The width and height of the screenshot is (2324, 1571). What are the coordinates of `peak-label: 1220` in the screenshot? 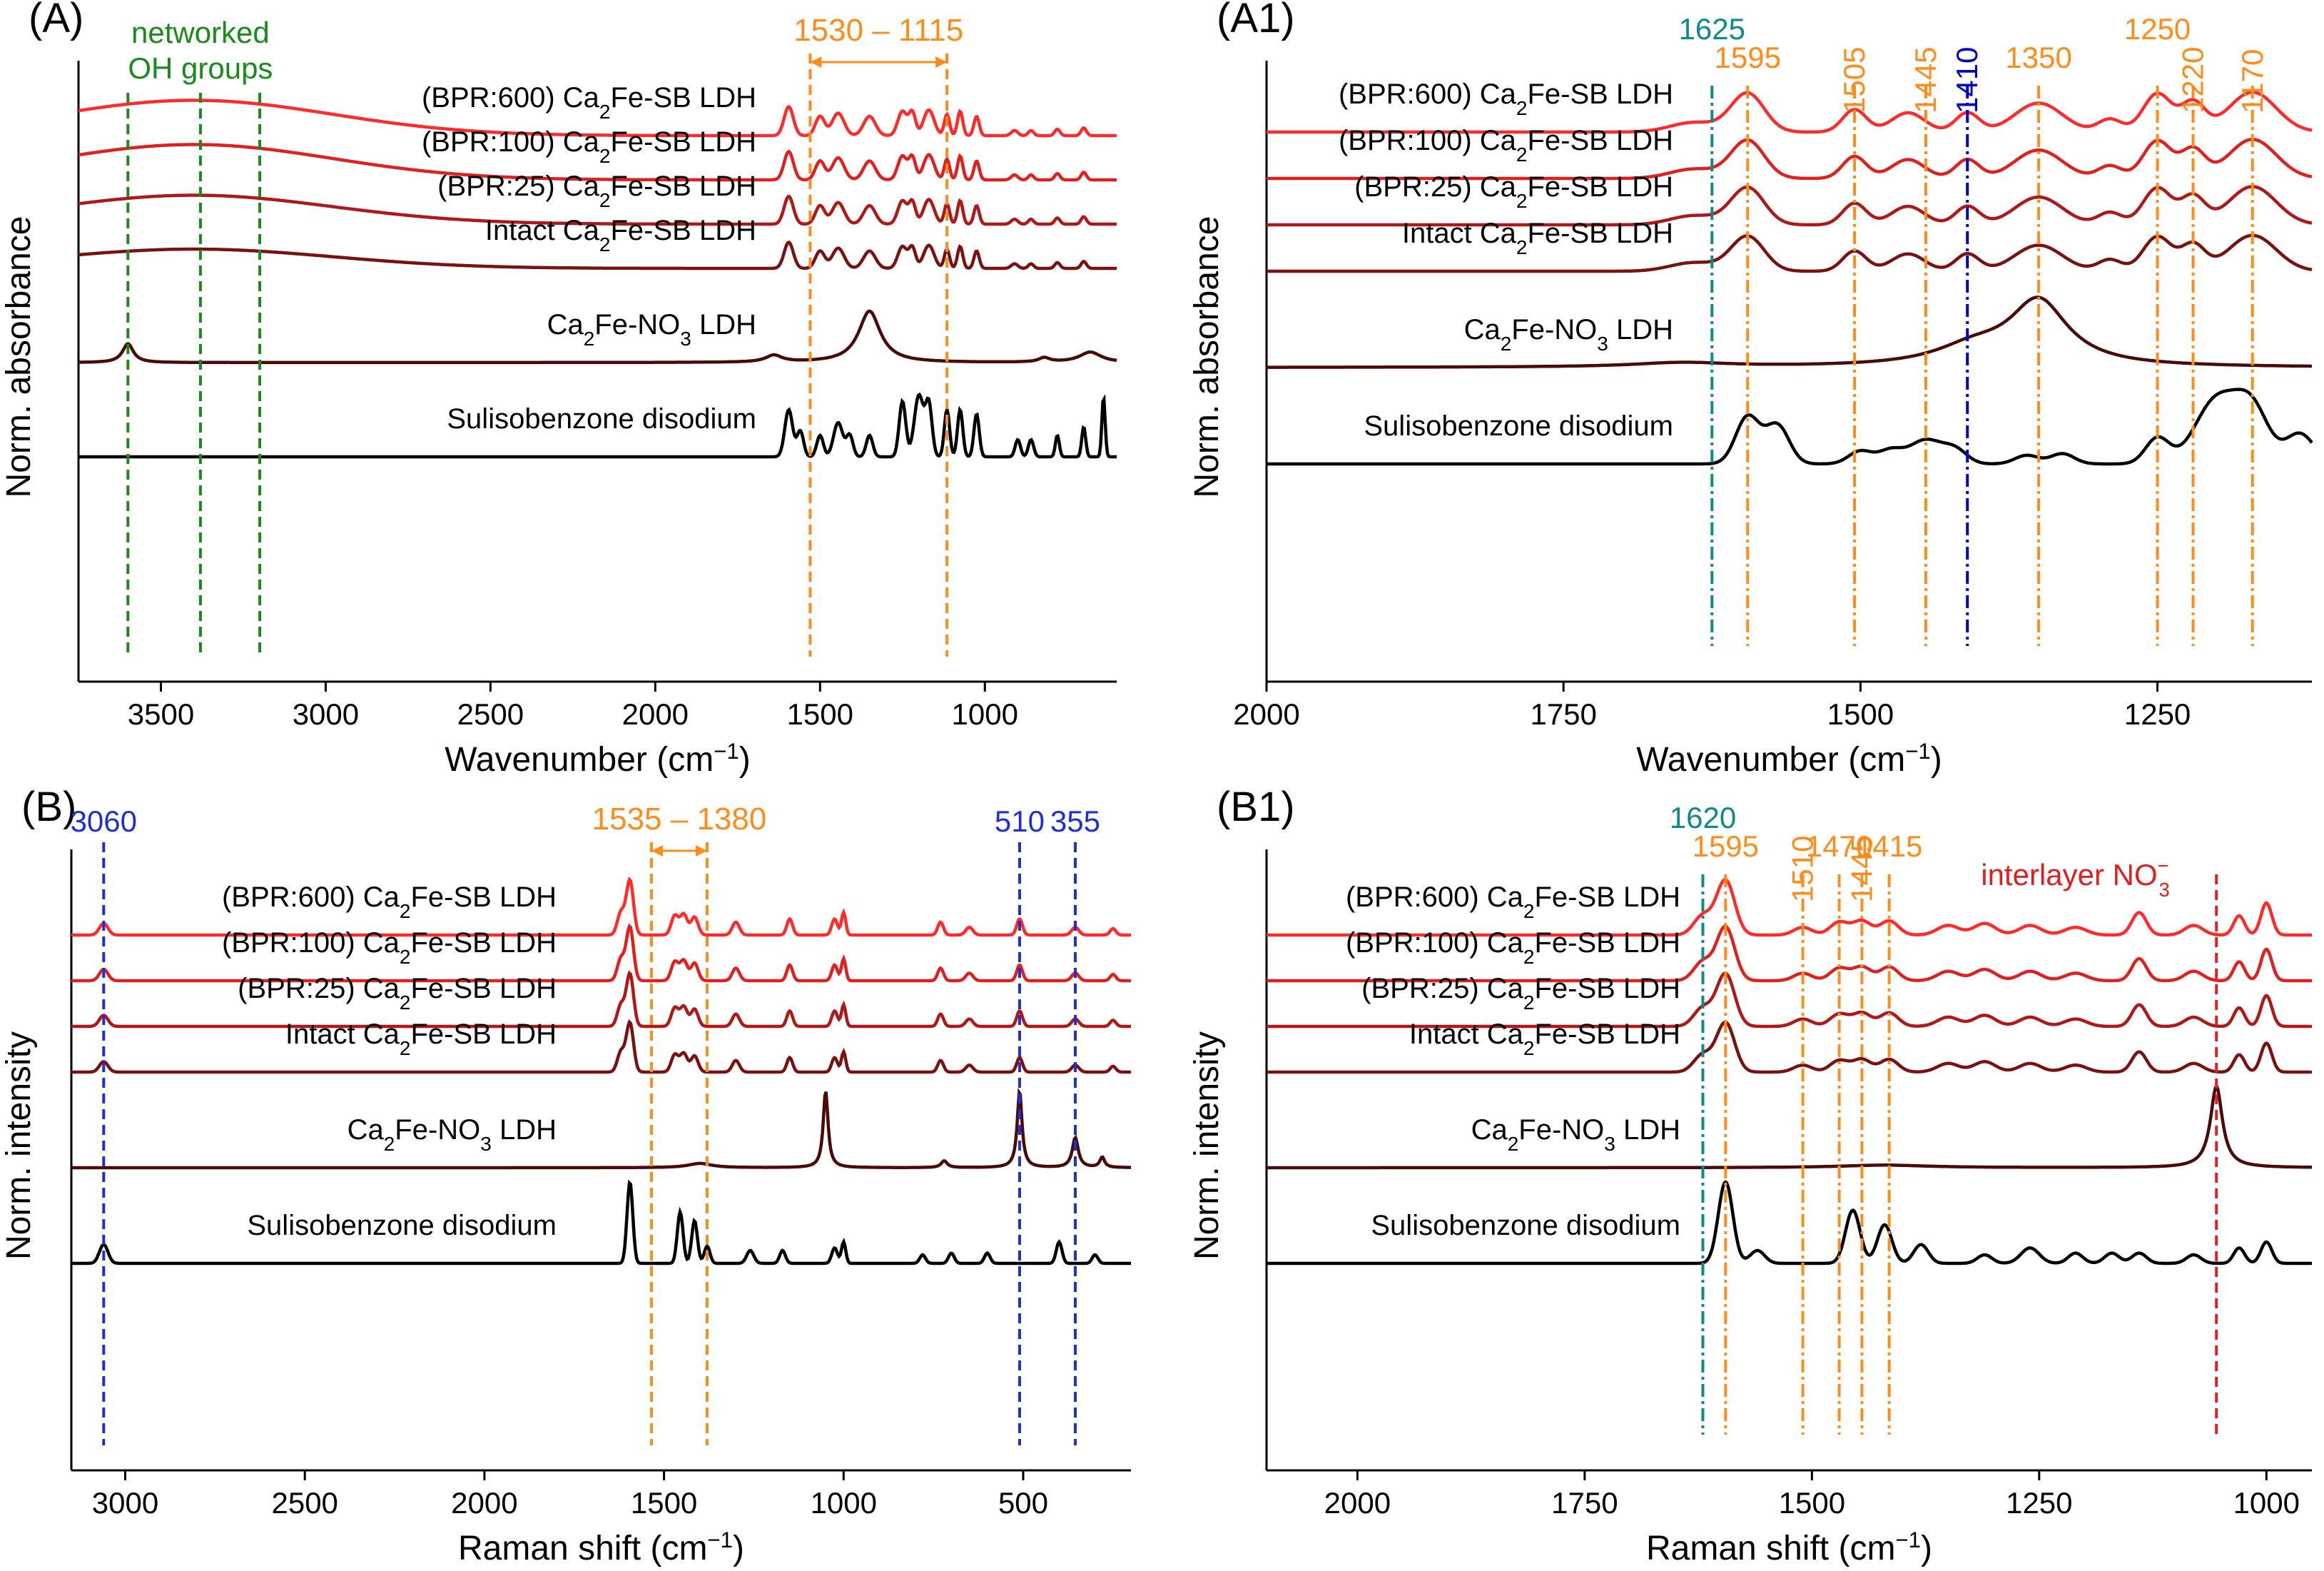 It's located at (2193, 80).